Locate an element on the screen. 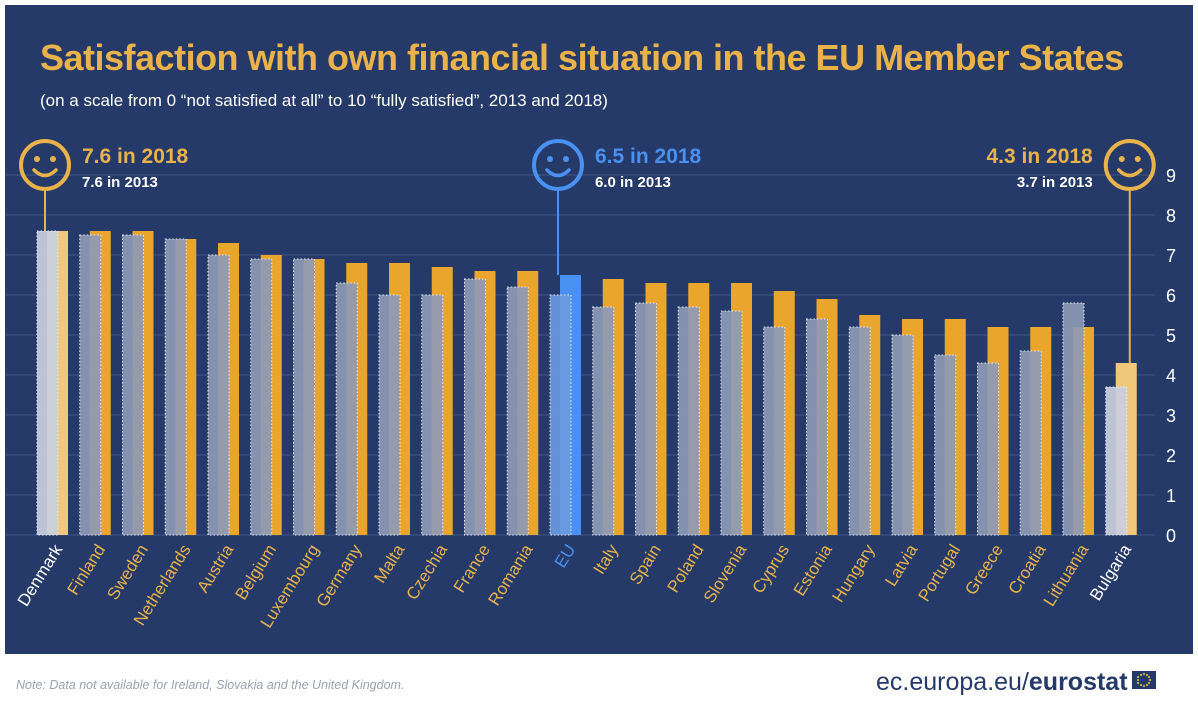 This screenshot has width=1198, height=702. y-tick-label: 9 is located at coordinates (1171, 176).